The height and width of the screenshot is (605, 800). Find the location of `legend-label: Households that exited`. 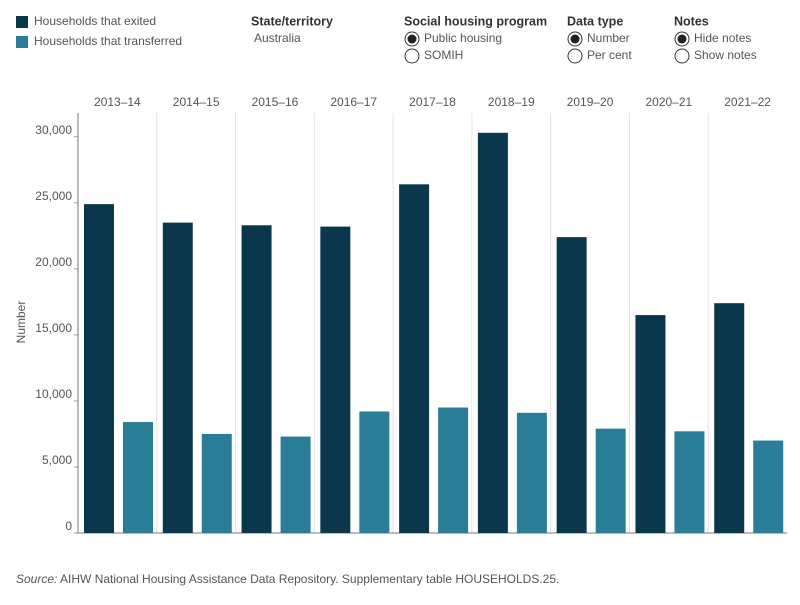

legend-label: Households that exited is located at coordinates (95, 21).